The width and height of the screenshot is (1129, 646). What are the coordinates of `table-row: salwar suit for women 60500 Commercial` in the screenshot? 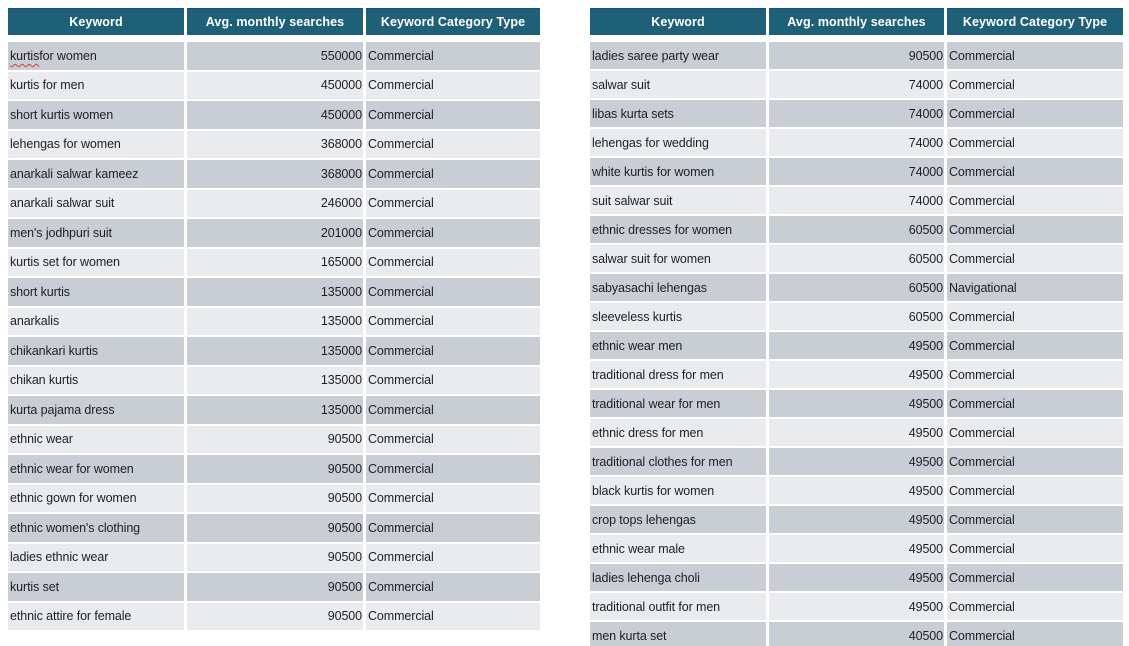 It's located at (856, 258).